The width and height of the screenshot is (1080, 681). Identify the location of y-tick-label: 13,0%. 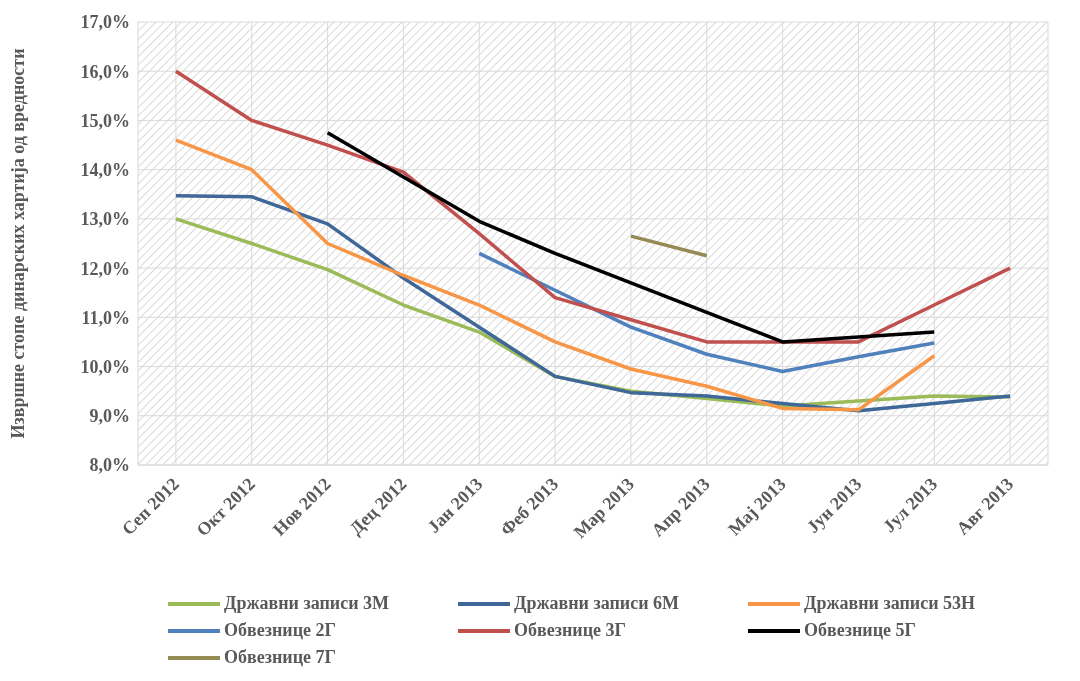
(105, 219).